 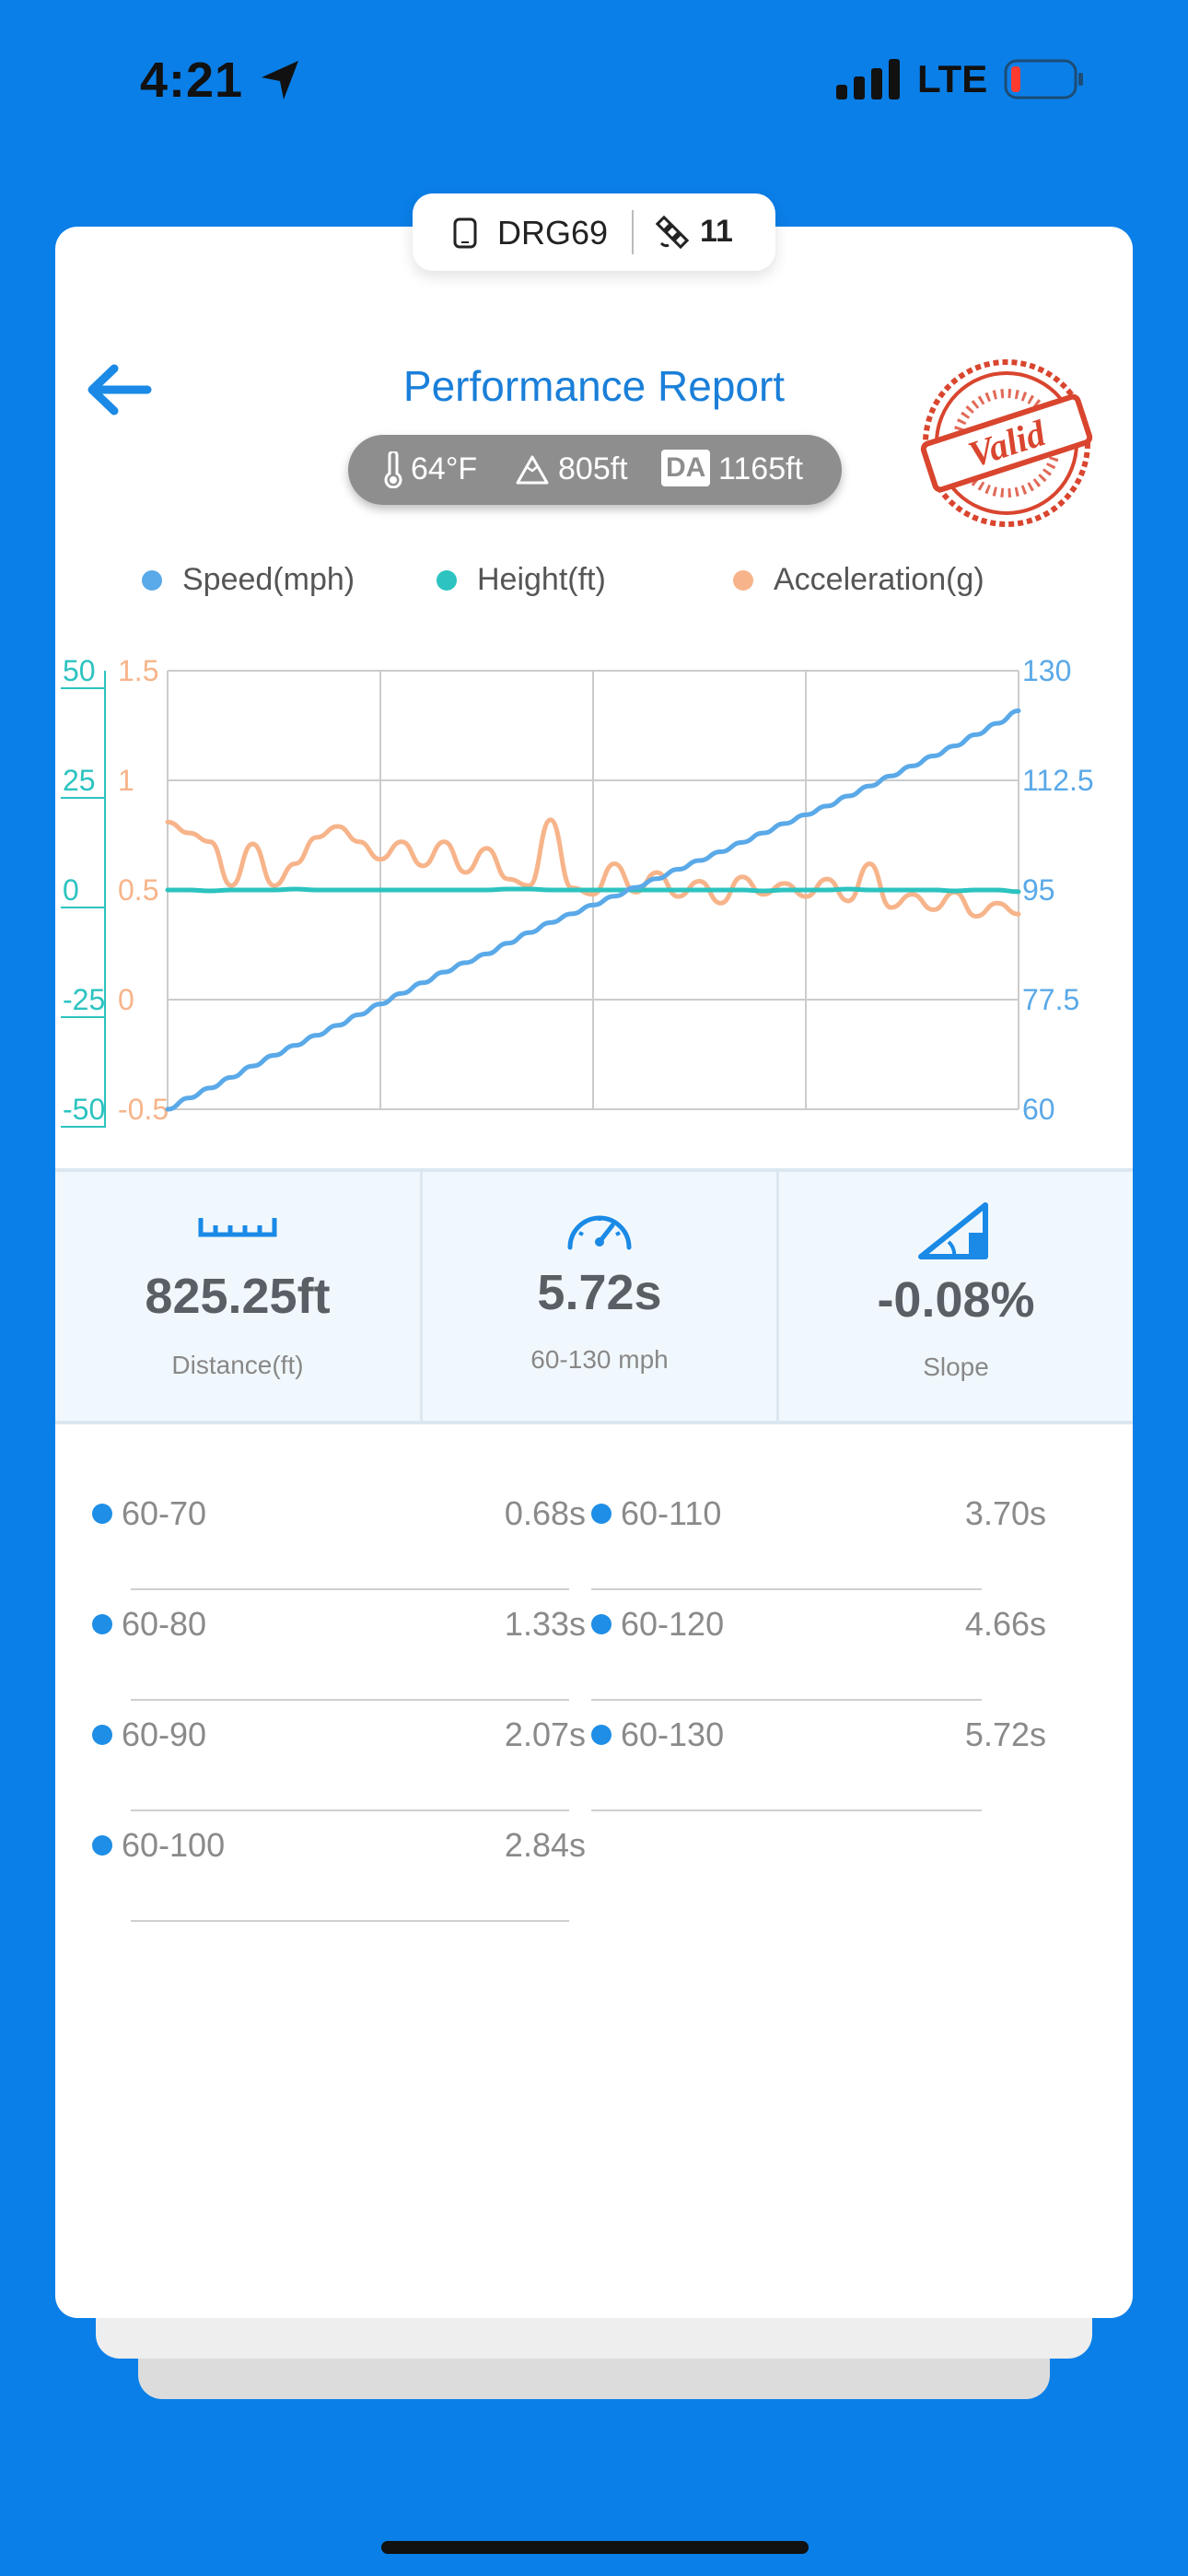 What do you see at coordinates (818, 1645) in the screenshot?
I see `list-item: 60-120 4.66s` at bounding box center [818, 1645].